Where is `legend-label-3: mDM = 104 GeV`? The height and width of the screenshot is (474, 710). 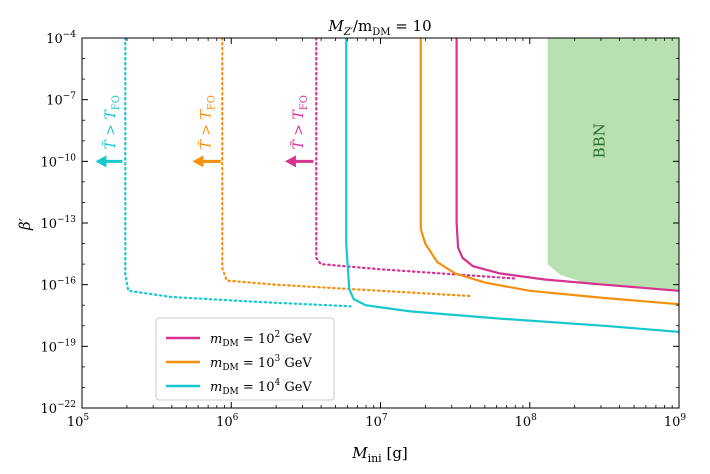 legend-label-3: mDM = 104 GeV is located at coordinates (261, 387).